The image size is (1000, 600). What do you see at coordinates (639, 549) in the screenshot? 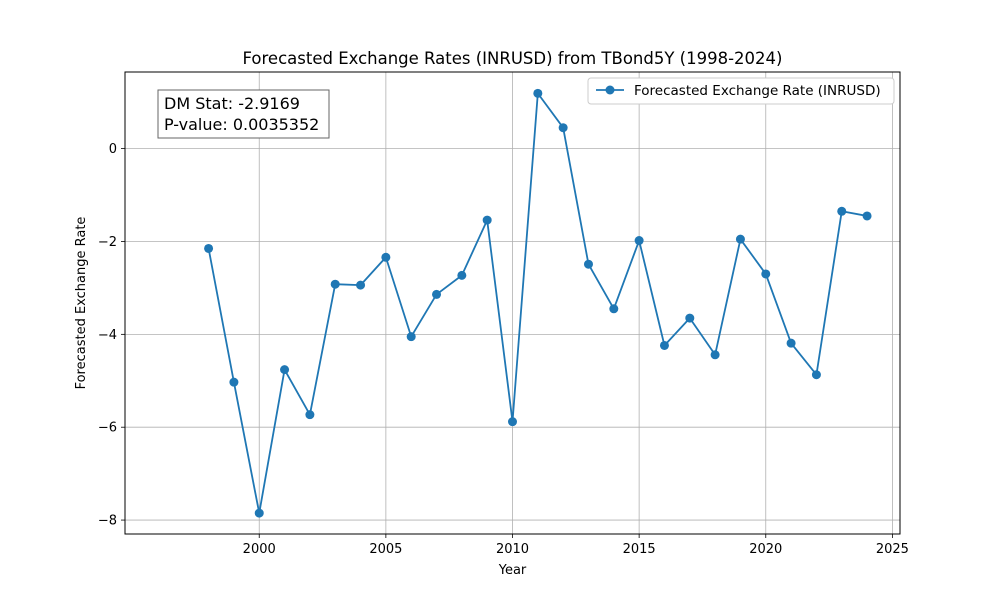
I see `x-tick-label: 2015` at bounding box center [639, 549].